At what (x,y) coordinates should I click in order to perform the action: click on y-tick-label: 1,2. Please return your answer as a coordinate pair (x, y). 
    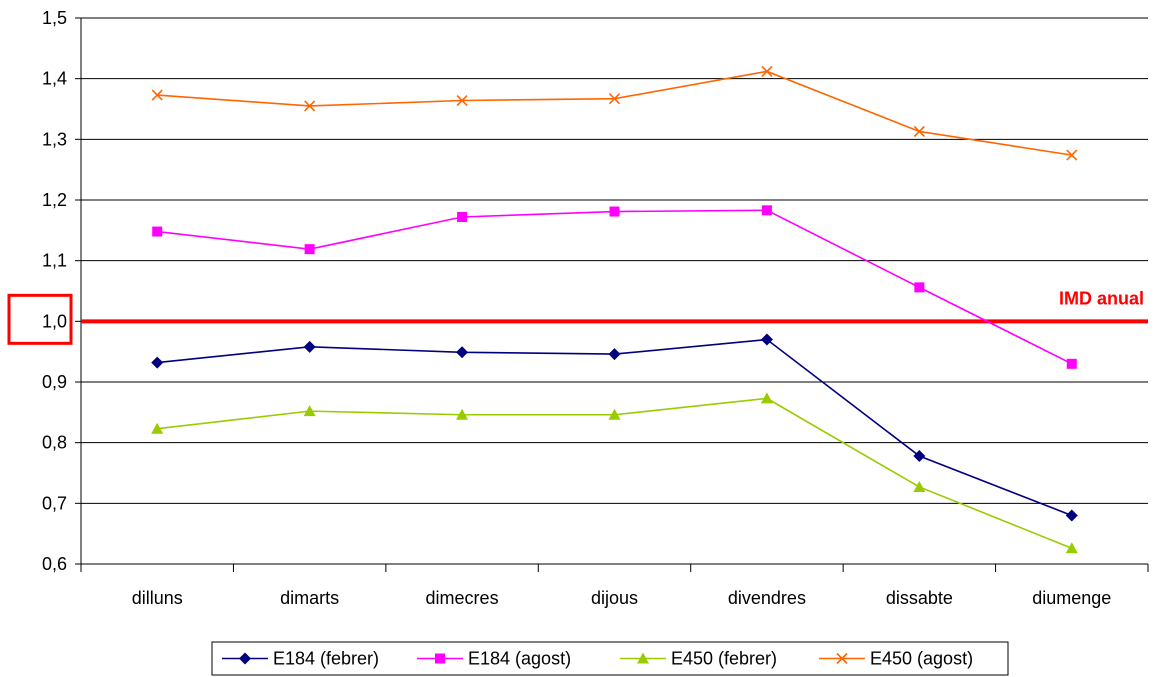
    Looking at the image, I should click on (54, 200).